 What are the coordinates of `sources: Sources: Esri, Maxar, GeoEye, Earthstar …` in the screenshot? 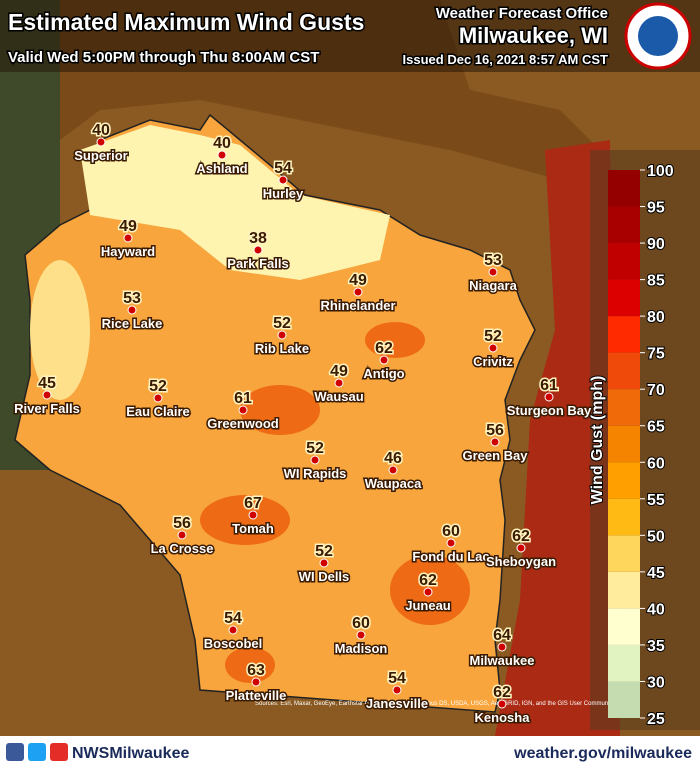 It's located at (434, 704).